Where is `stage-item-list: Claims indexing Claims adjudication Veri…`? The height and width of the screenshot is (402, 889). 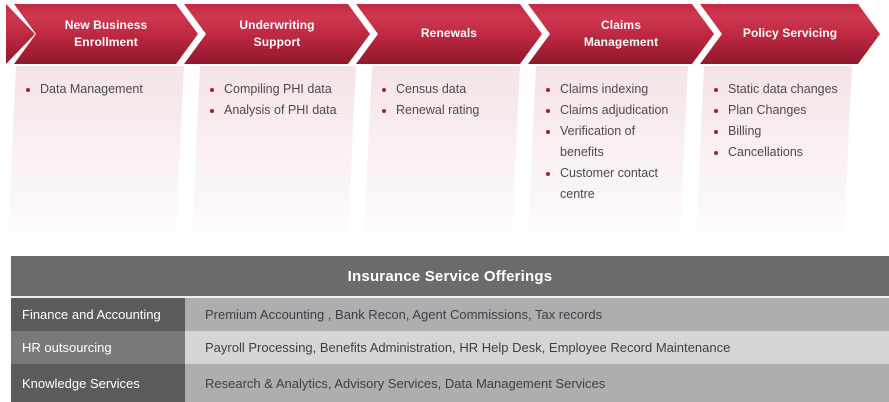
stage-item-list: Claims indexing Claims adjudication Veri… is located at coordinates (608, 135).